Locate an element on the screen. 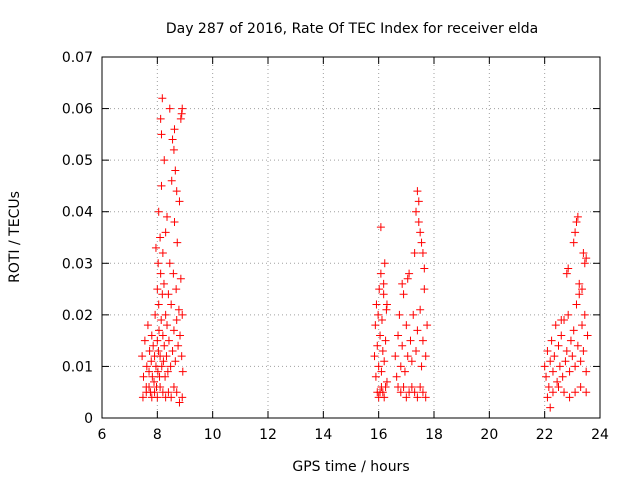  y-tick-label: 0.01 is located at coordinates (77, 367).